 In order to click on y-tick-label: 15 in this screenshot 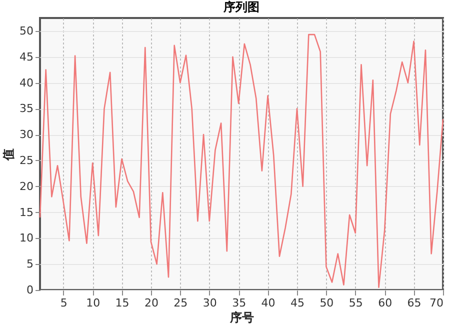, I will do `click(27, 212)`.